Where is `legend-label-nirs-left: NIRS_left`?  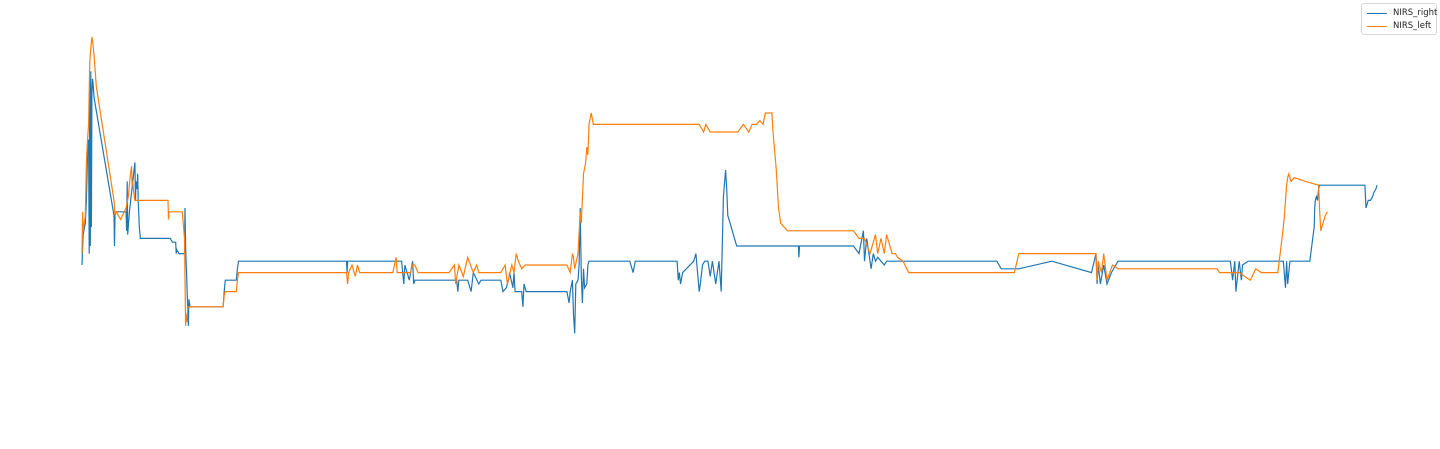 legend-label-nirs-left: NIRS_left is located at coordinates (1412, 26).